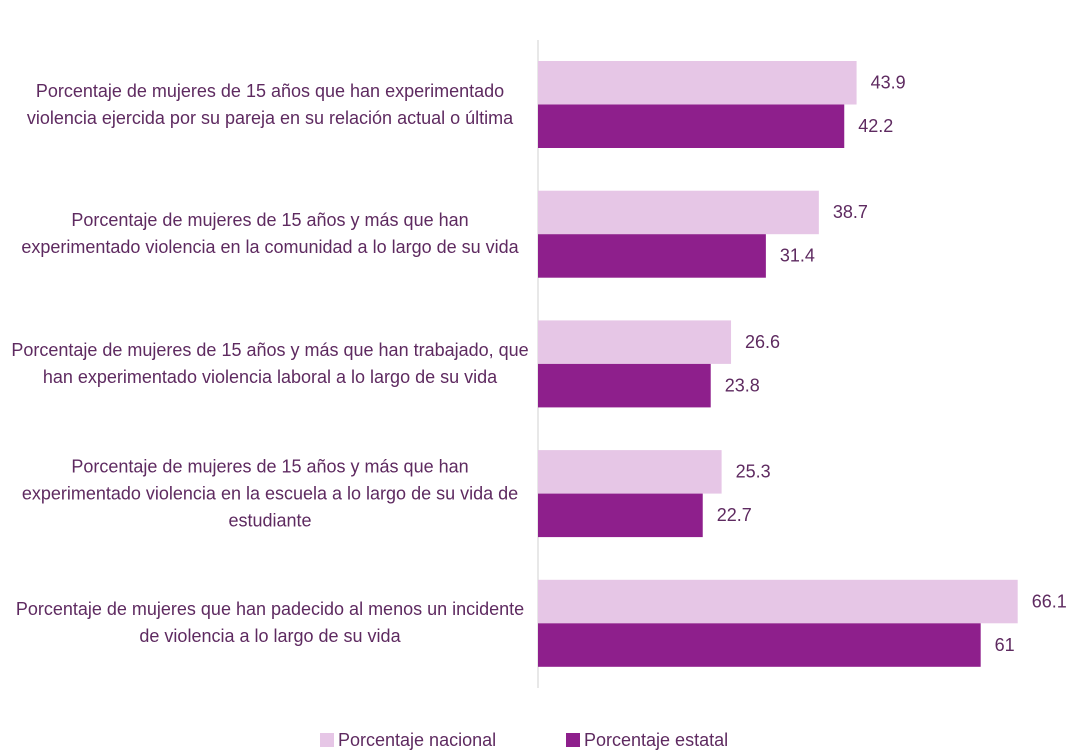 The height and width of the screenshot is (753, 1069). Describe the element at coordinates (797, 256) in the screenshot. I see `value-label: 31.4` at that location.